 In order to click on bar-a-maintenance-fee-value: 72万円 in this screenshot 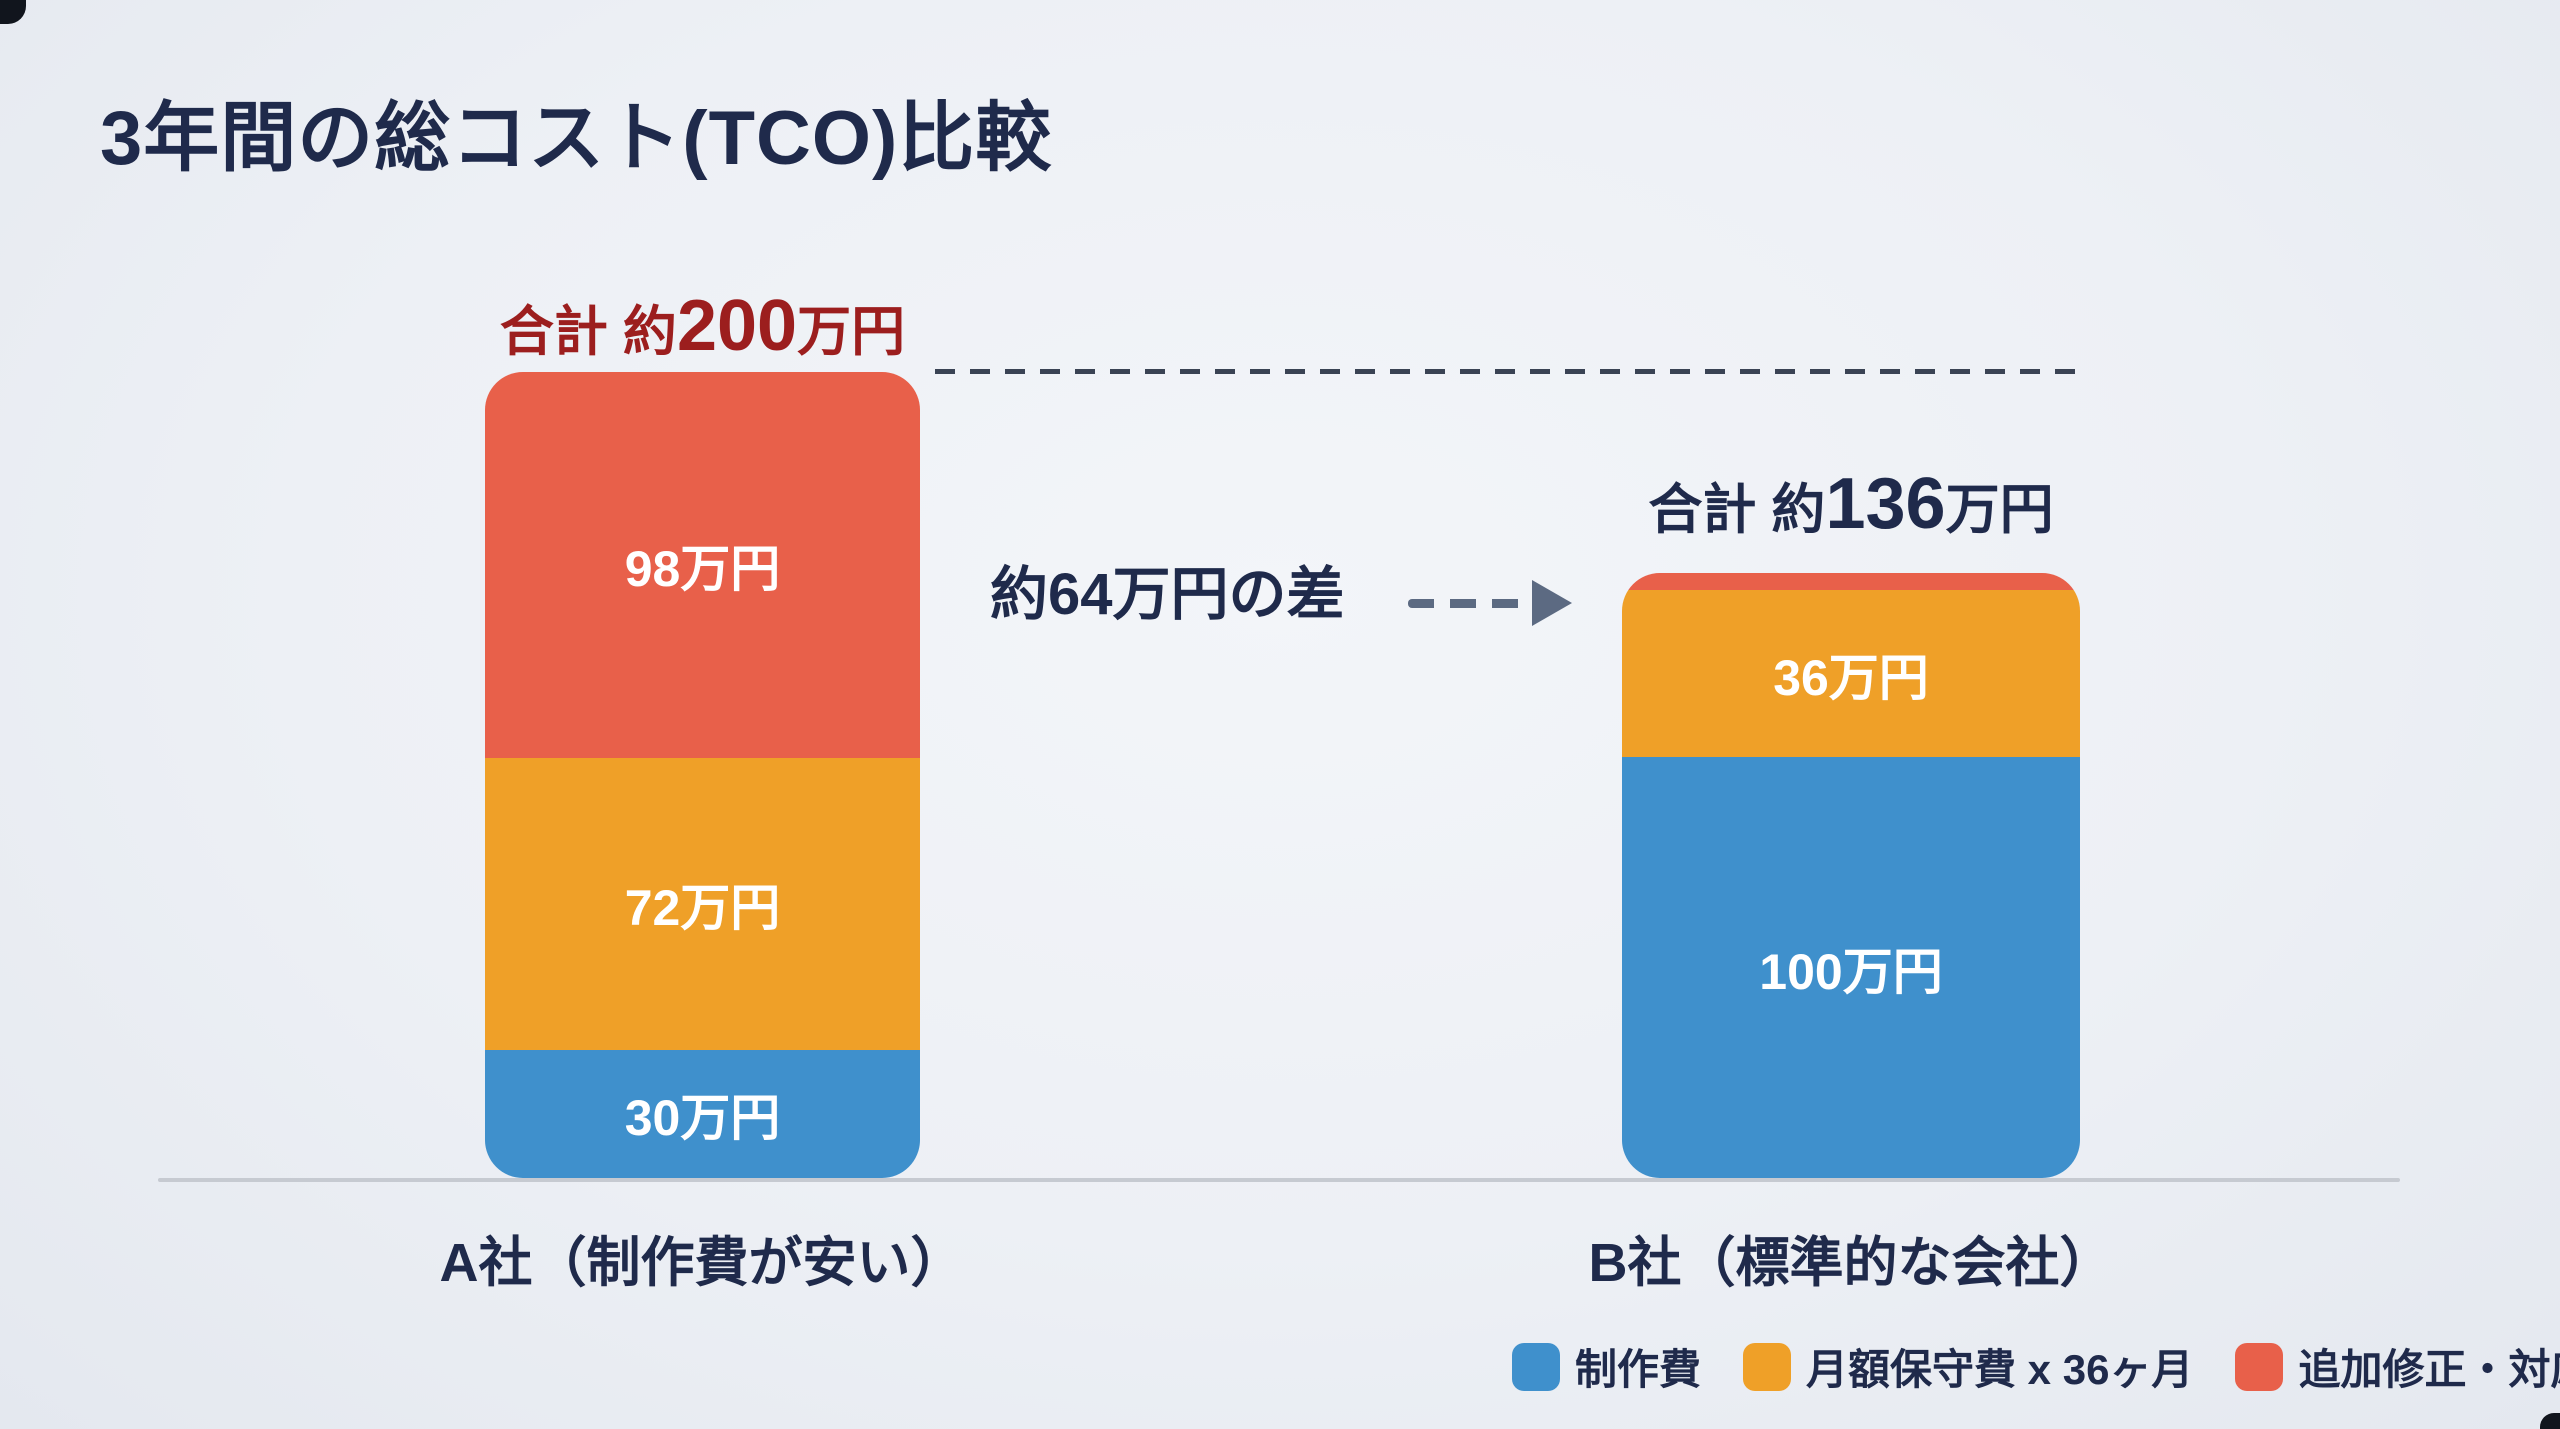, I will do `click(702, 908)`.